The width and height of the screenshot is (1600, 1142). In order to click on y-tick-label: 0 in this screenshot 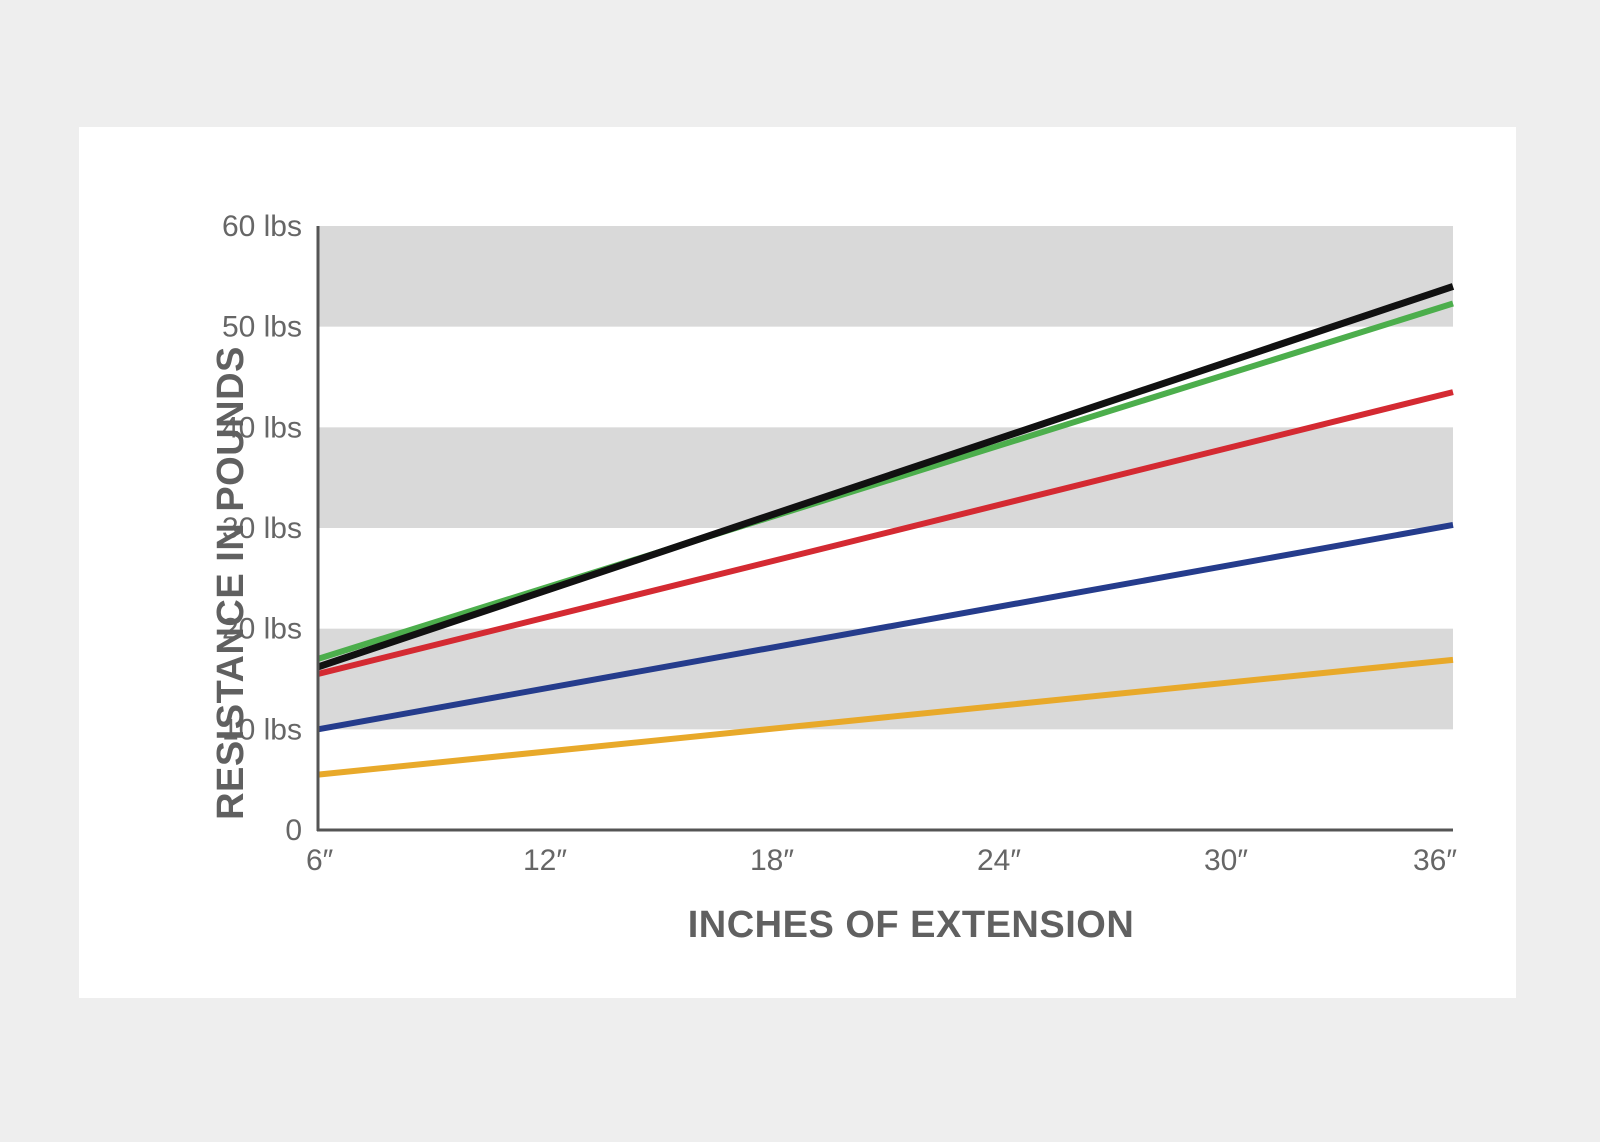, I will do `click(293, 830)`.